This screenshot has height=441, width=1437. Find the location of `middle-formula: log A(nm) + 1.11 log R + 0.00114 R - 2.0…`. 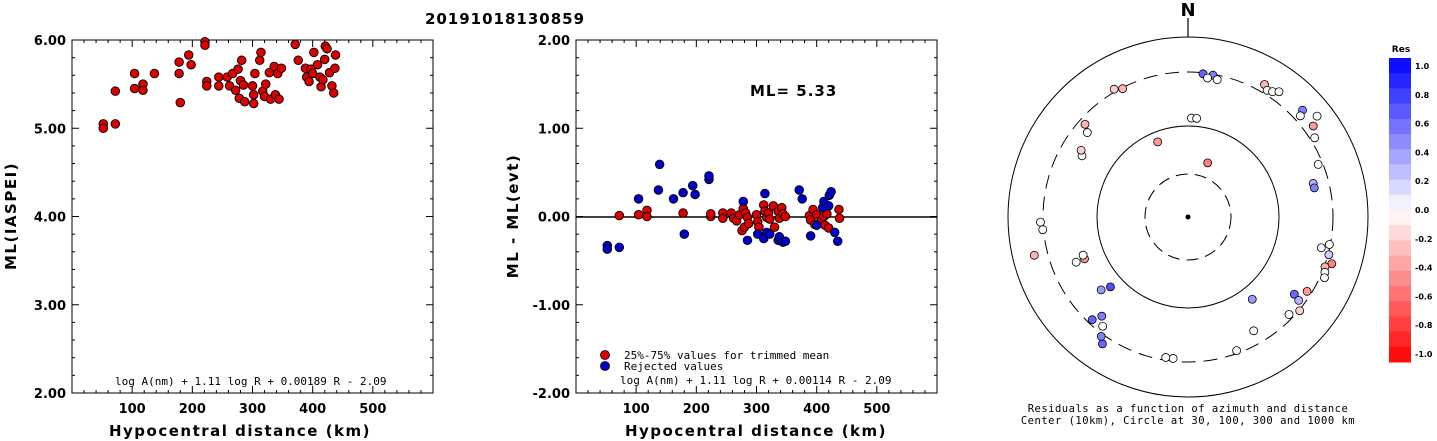

middle-formula: log A(nm) + 1.11 log R + 0.00114 R - 2.0… is located at coordinates (756, 380).